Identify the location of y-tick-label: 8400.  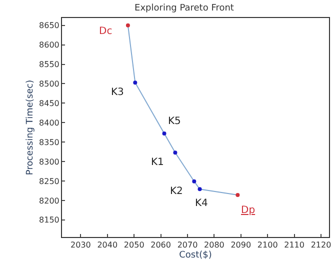
(49, 123).